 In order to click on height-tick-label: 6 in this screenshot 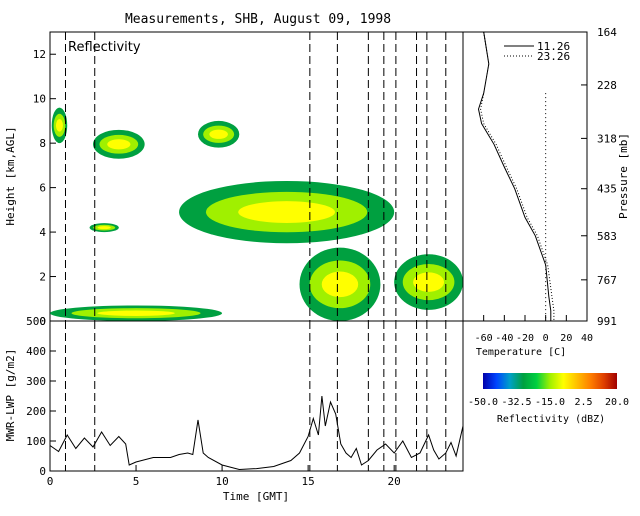, I will do `click(42, 188)`.